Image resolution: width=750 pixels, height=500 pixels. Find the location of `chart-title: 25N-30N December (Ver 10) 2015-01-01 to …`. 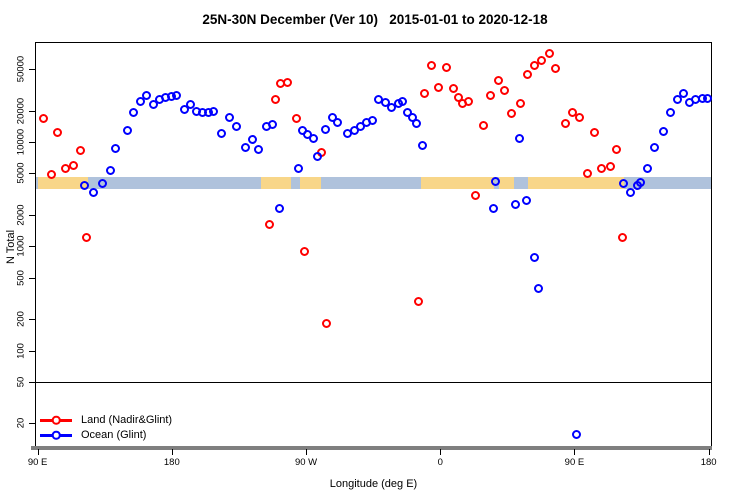

chart-title: 25N-30N December (Ver 10) 2015-01-01 to … is located at coordinates (375, 19).